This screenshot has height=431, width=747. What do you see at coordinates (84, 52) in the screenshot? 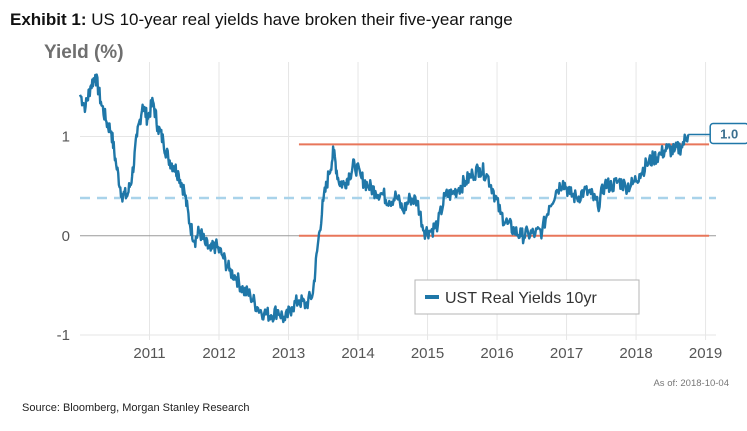
I see `y-axis-label: Yield (%)` at bounding box center [84, 52].